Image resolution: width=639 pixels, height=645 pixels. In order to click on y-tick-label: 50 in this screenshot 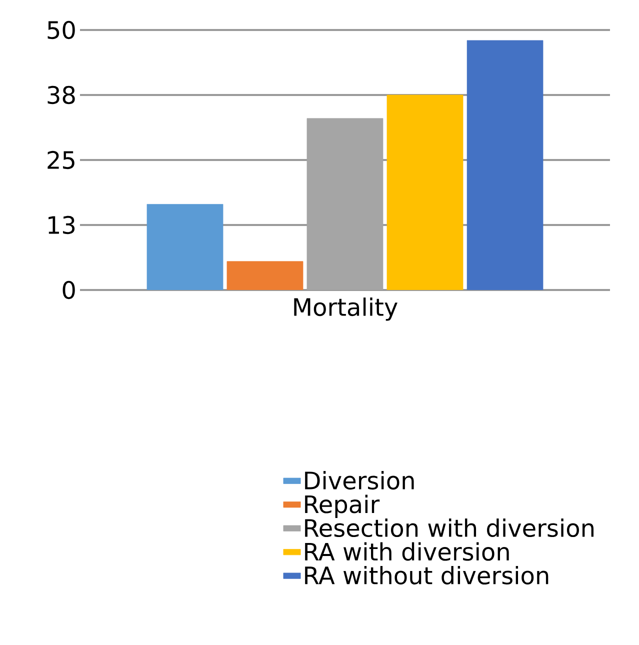, I will do `click(61, 30)`.